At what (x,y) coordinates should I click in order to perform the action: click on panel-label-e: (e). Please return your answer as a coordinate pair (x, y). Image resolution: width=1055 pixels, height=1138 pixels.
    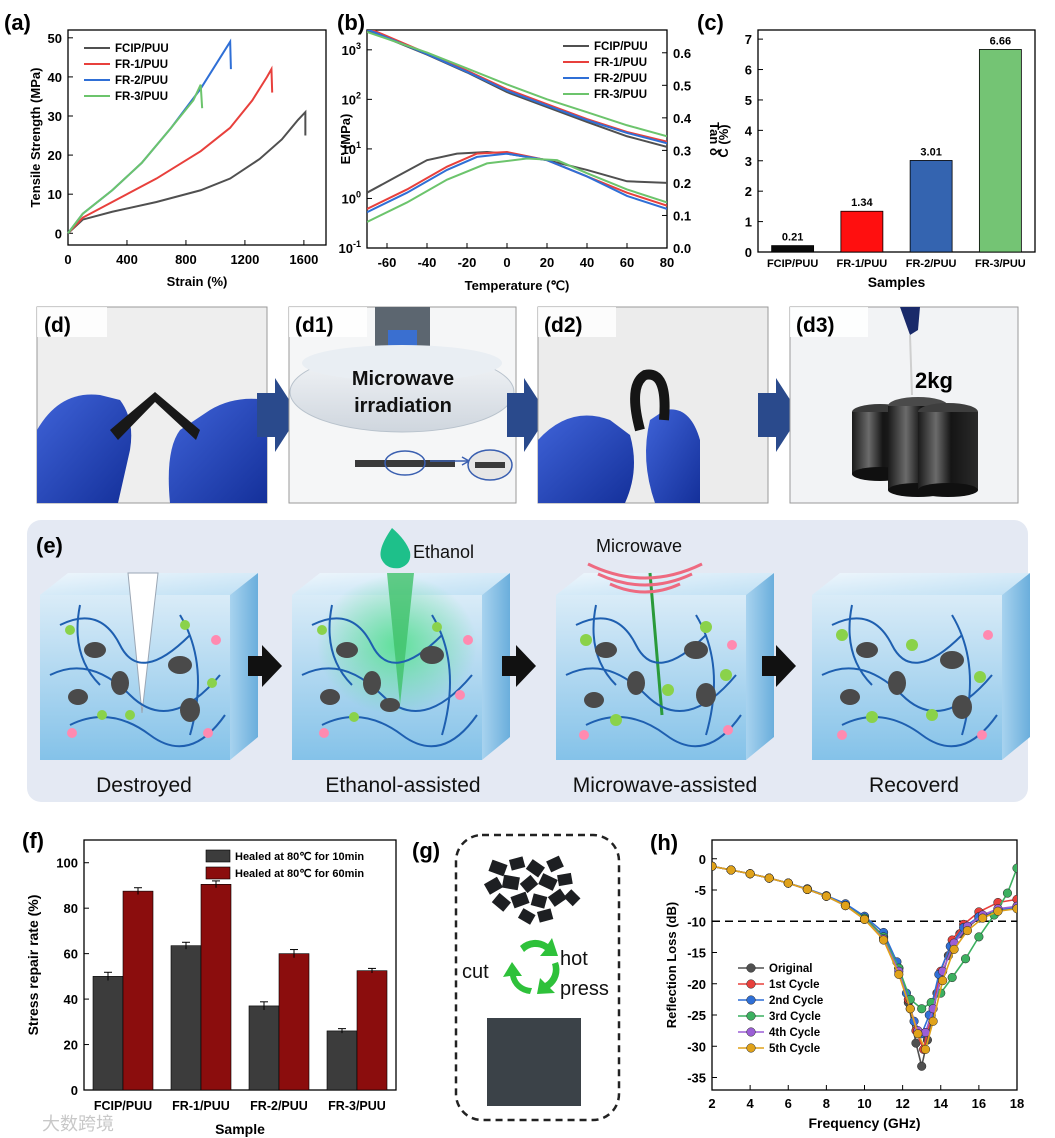
    Looking at the image, I should click on (49, 545).